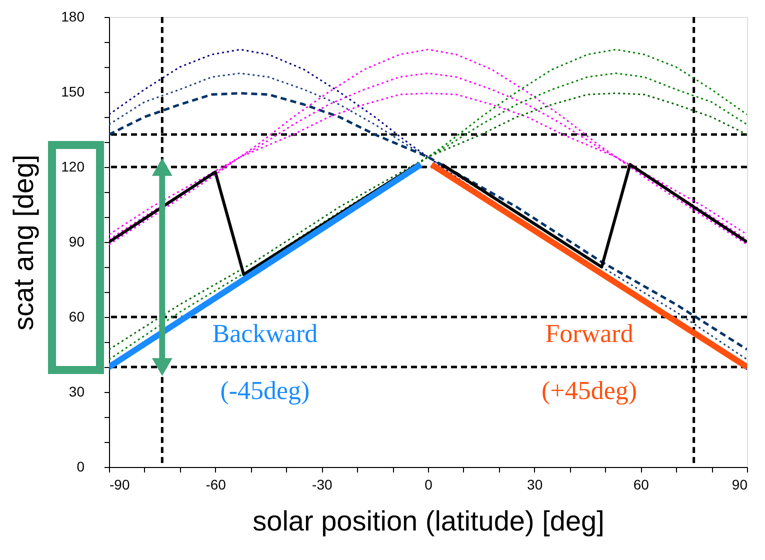 The width and height of the screenshot is (765, 560). What do you see at coordinates (590, 361) in the screenshot?
I see `series-label: Forward (+45deg)` at bounding box center [590, 361].